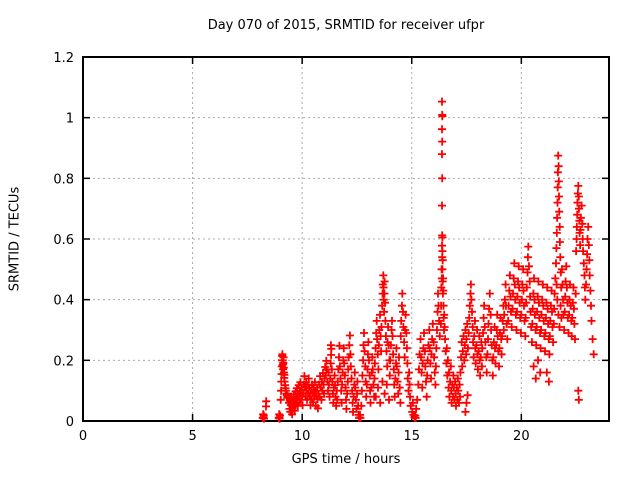 Image resolution: width=640 pixels, height=480 pixels. Describe the element at coordinates (302, 436) in the screenshot. I see `x-tick-label: 10` at that location.